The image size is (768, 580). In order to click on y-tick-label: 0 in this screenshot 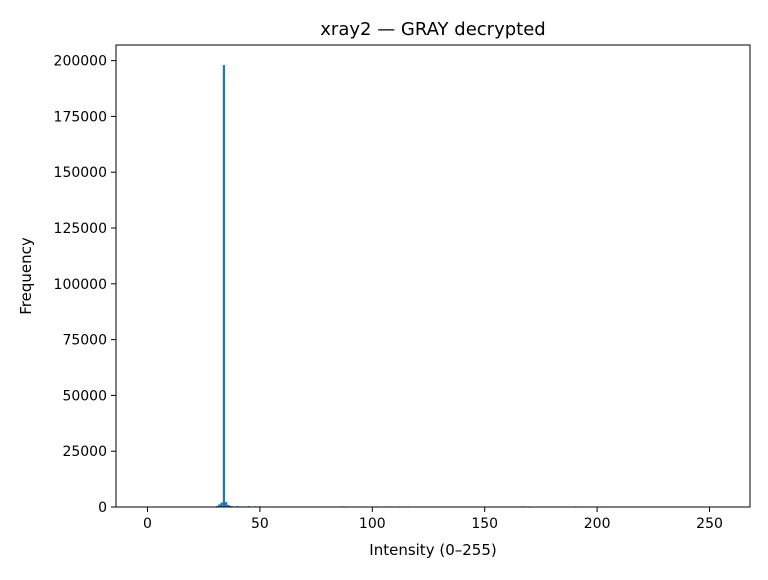, I will do `click(102, 508)`.